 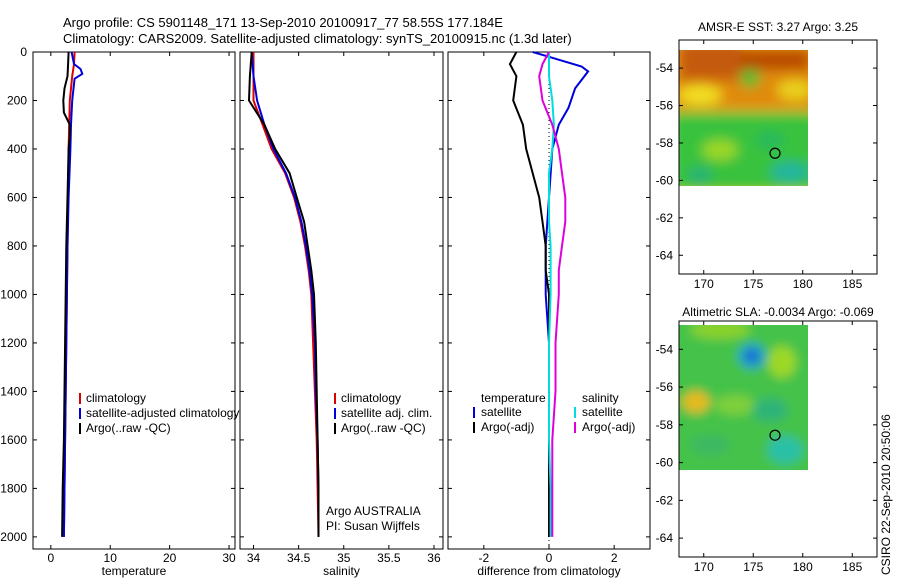 What do you see at coordinates (134, 571) in the screenshot?
I see `x-axis-label: temperature` at bounding box center [134, 571].